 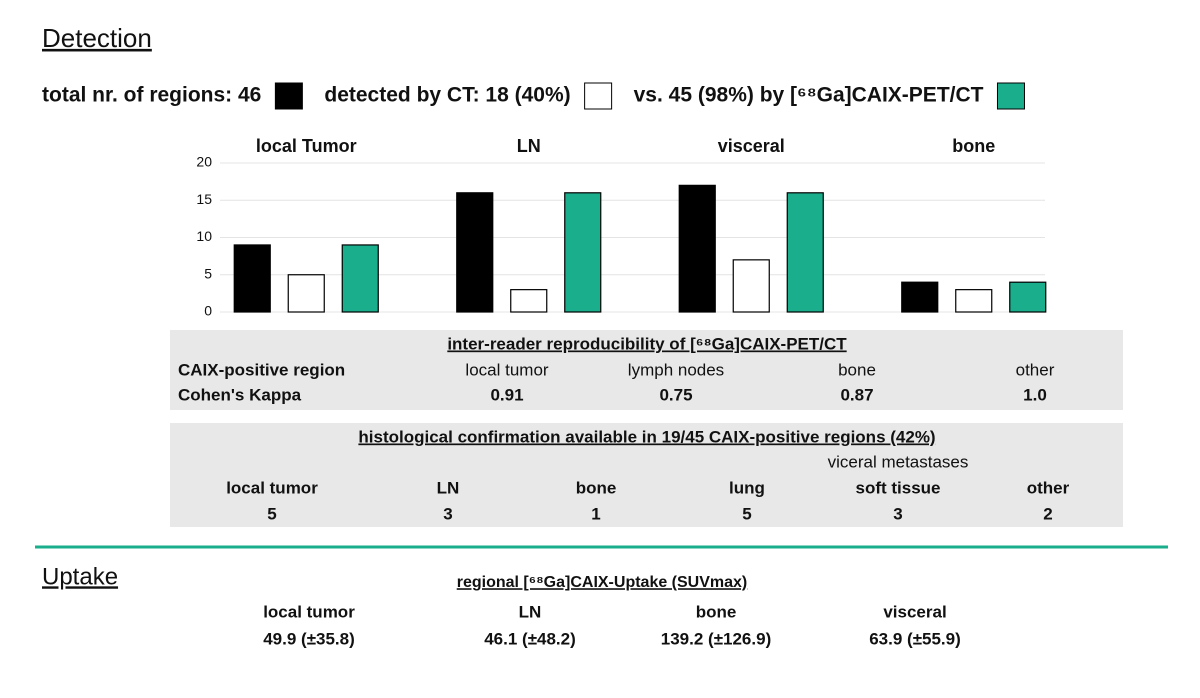 I want to click on cell: 46.1 (±48.2), so click(x=530, y=638).